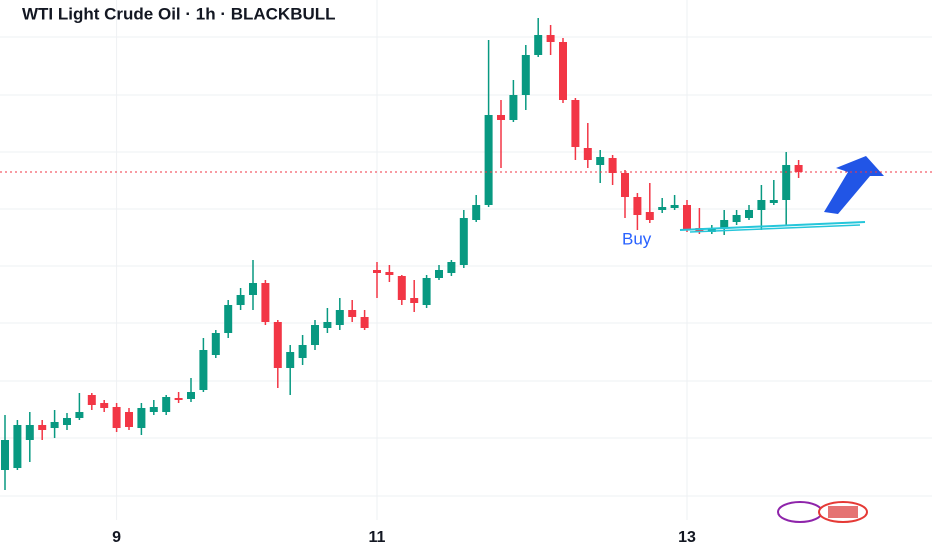  Describe the element at coordinates (116, 537) in the screenshot. I see `x-tick-label: 9` at that location.